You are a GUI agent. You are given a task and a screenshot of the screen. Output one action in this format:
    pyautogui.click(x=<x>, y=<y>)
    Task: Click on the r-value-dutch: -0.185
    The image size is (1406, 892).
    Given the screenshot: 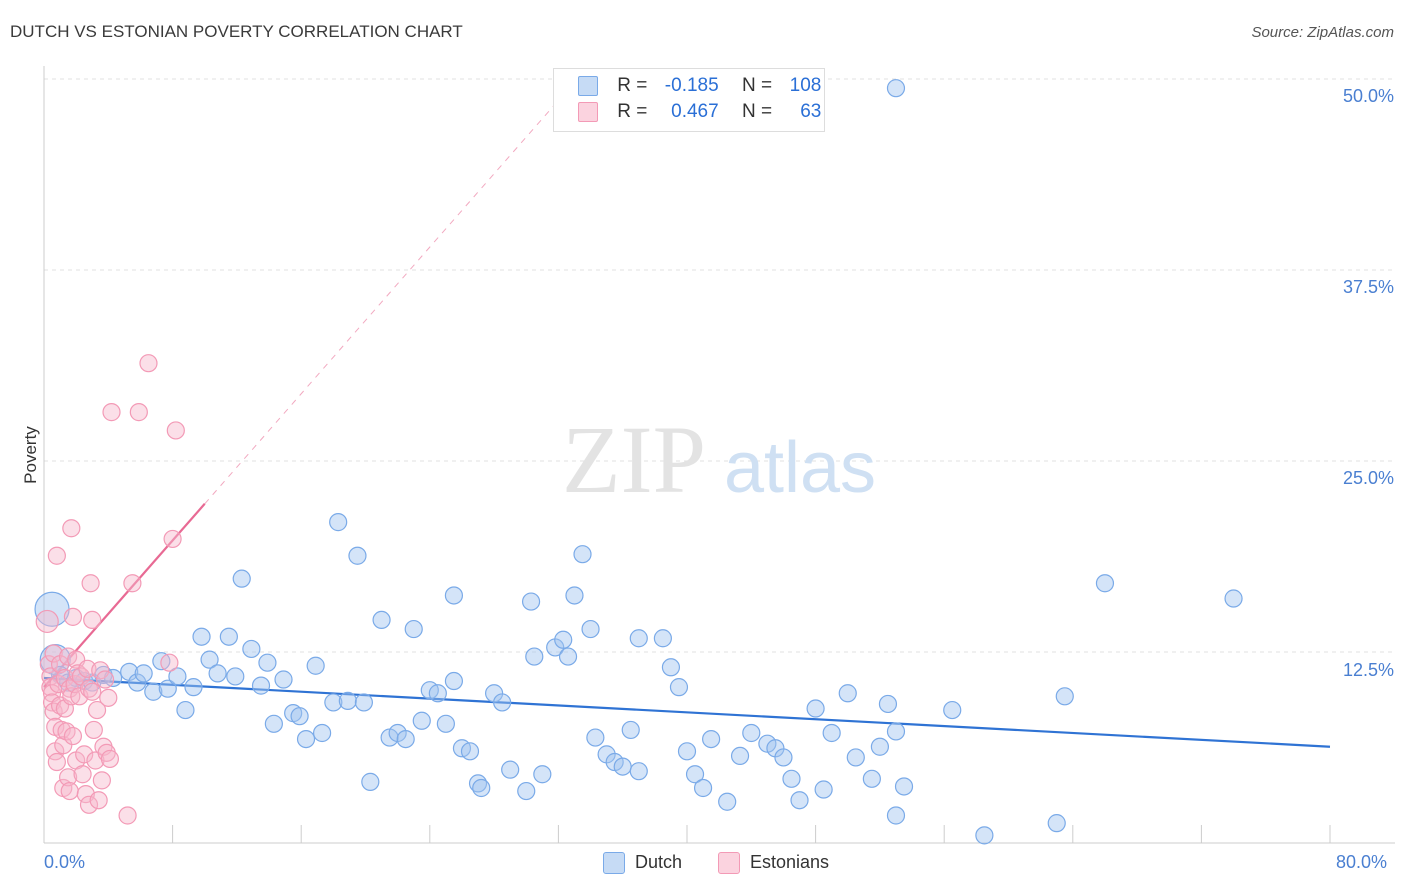 What is the action you would take?
    pyautogui.click(x=691, y=85)
    